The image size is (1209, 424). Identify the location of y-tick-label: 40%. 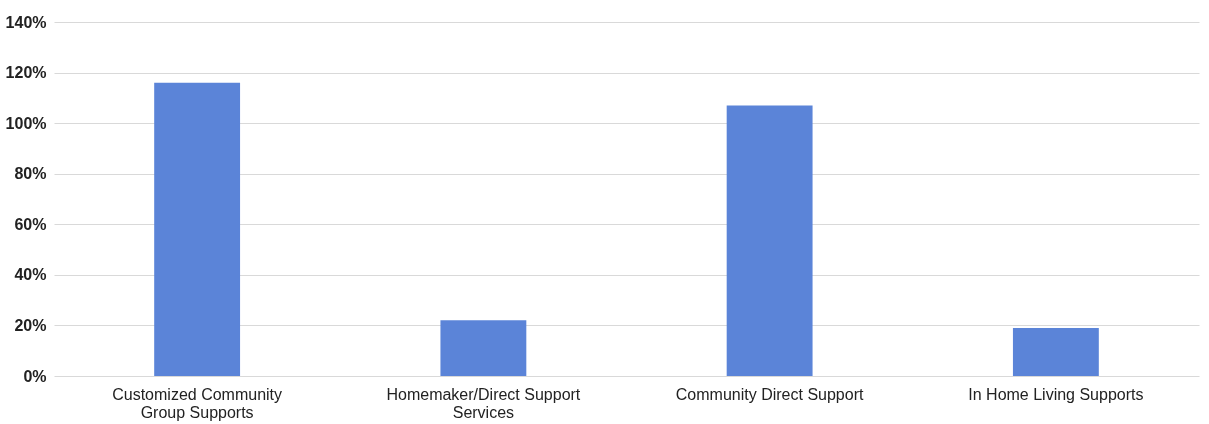
(30, 275).